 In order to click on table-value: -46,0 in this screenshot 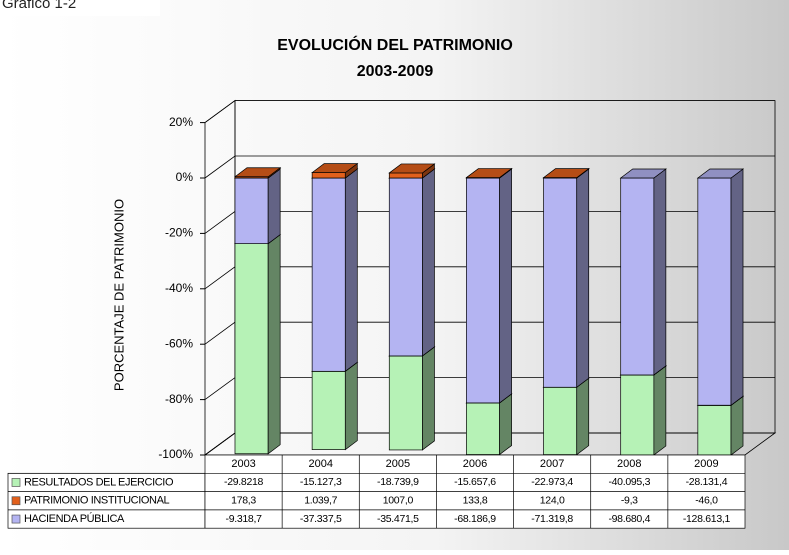, I will do `click(706, 501)`.